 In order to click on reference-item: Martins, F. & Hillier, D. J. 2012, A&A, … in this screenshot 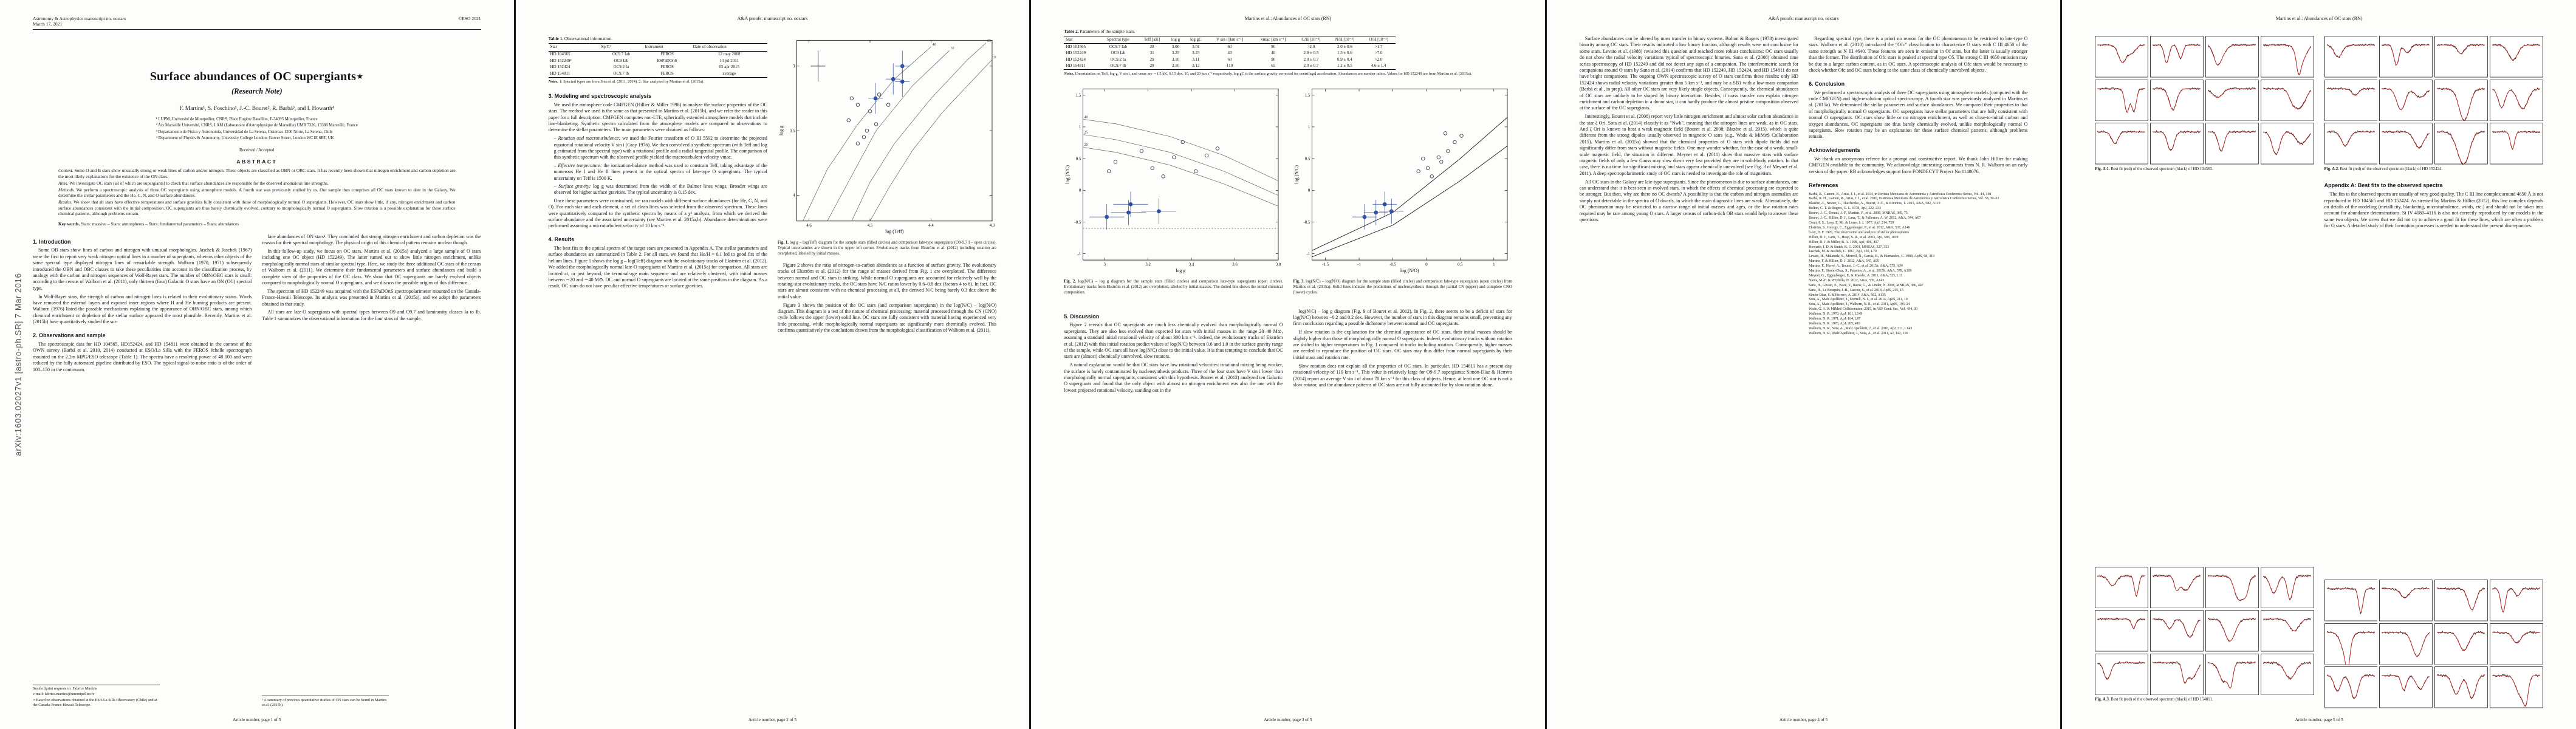, I will do `click(1844, 262)`.